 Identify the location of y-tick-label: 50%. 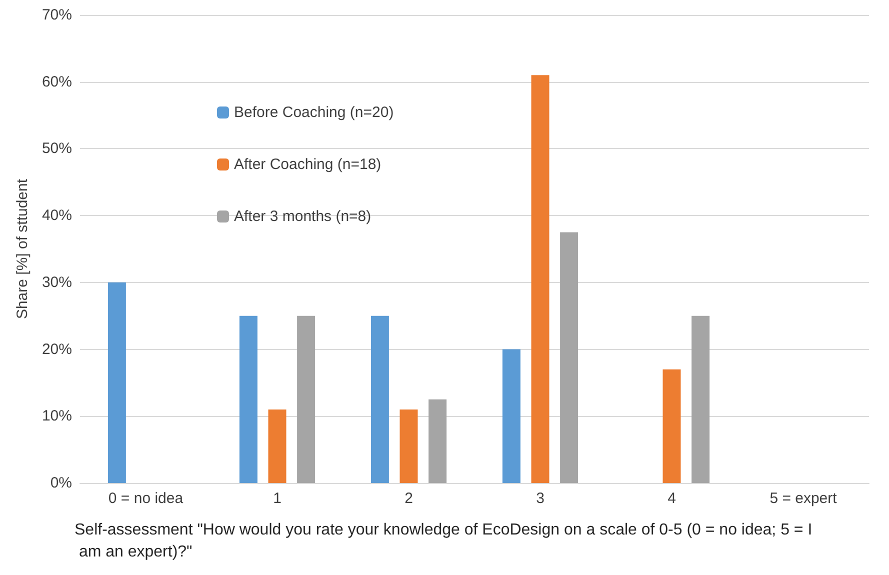
(57, 149).